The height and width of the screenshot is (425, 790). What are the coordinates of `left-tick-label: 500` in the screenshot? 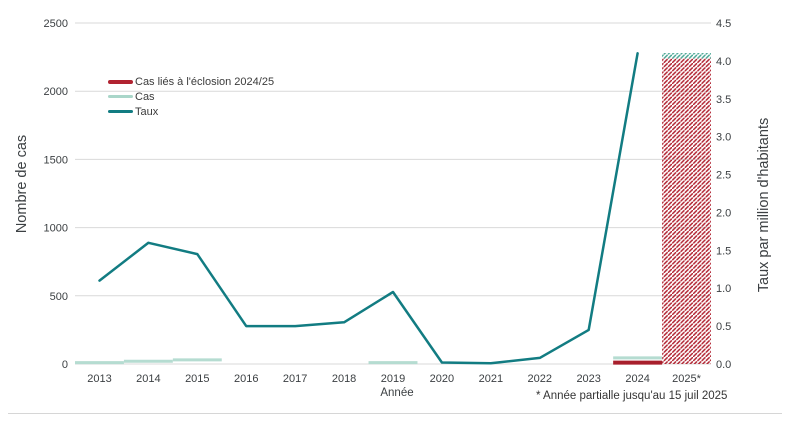 It's located at (59, 297).